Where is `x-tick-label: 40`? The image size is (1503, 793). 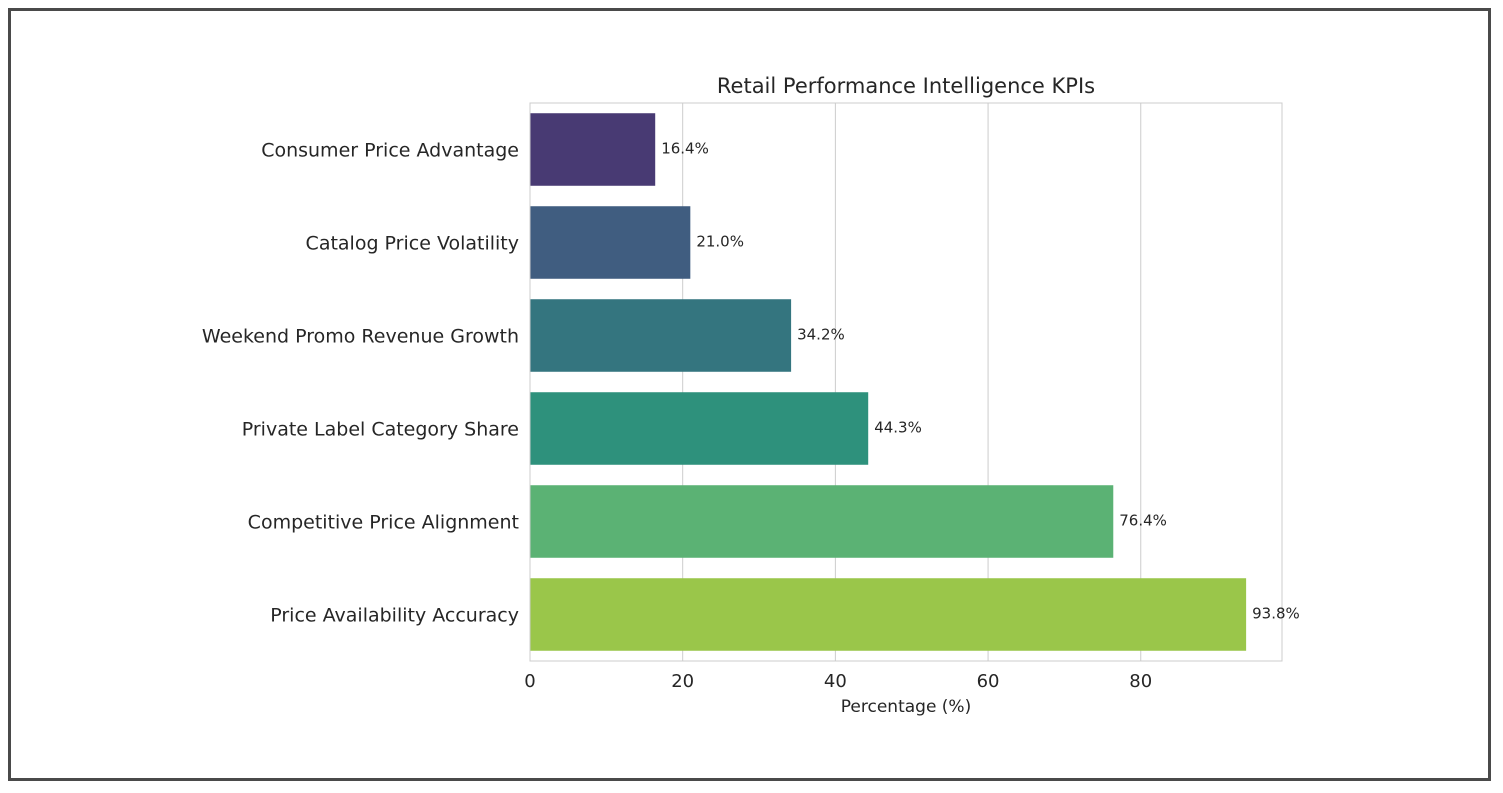
x-tick-label: 40 is located at coordinates (835, 681).